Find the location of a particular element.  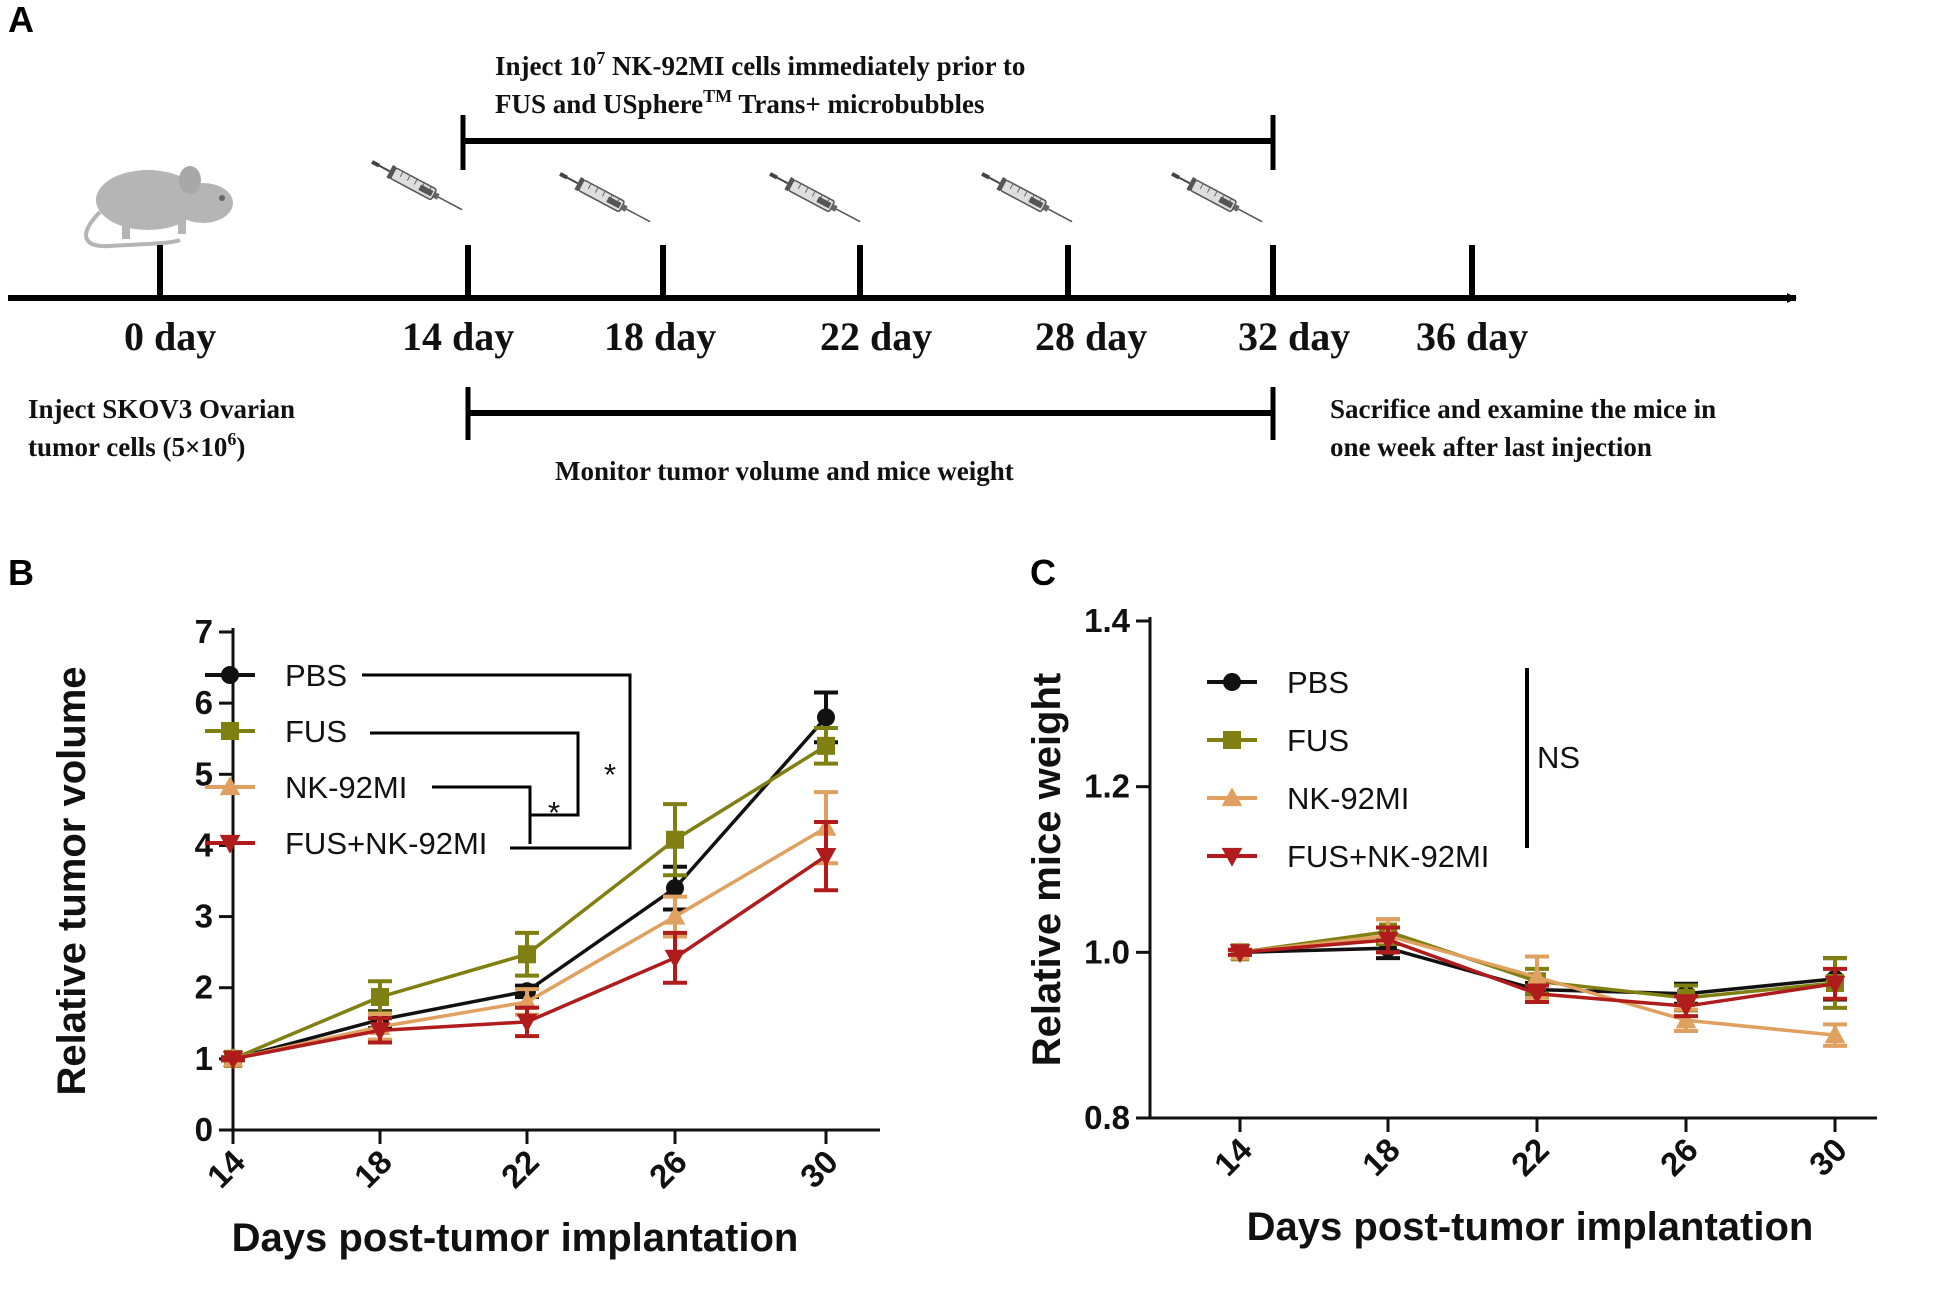

mouse-icon is located at coordinates (158, 207).